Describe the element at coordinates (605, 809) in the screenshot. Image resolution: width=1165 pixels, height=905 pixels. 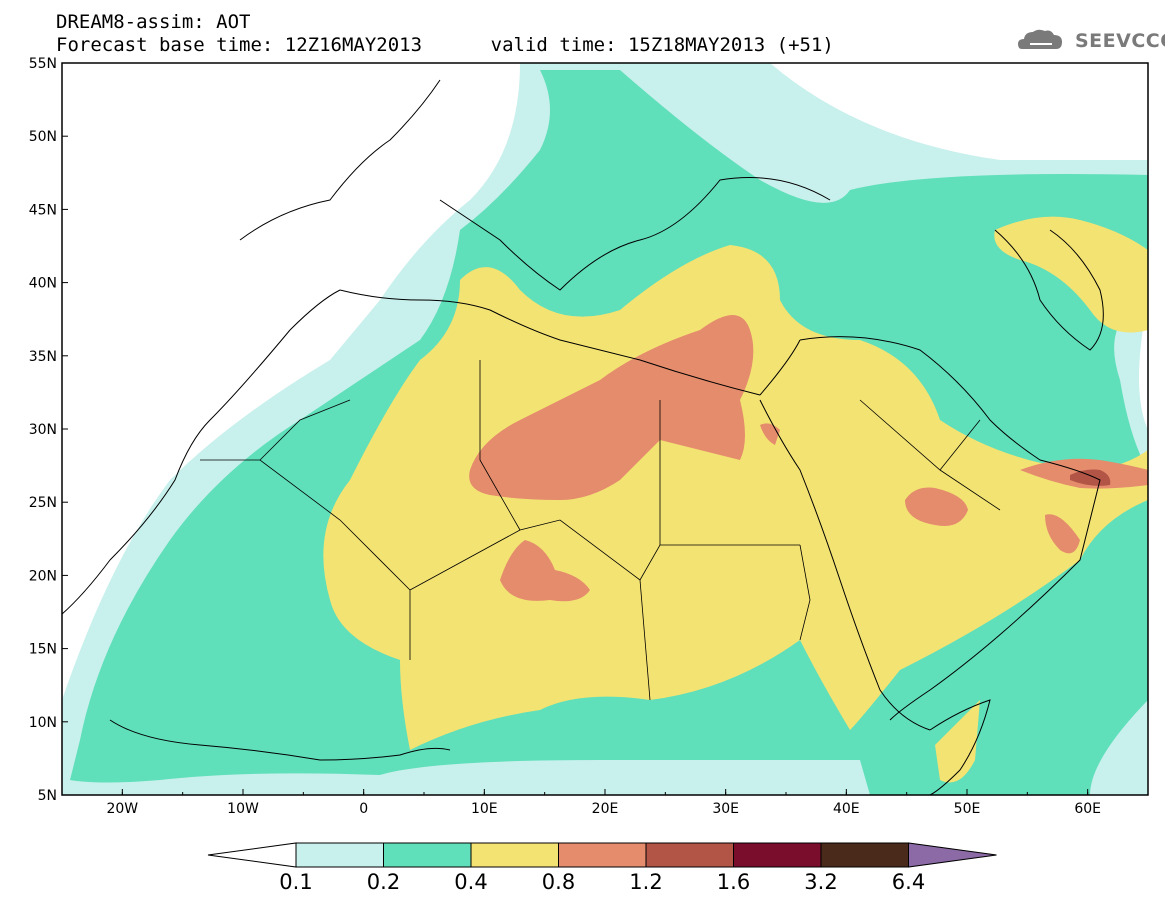
I see `lon-label: 20E` at that location.